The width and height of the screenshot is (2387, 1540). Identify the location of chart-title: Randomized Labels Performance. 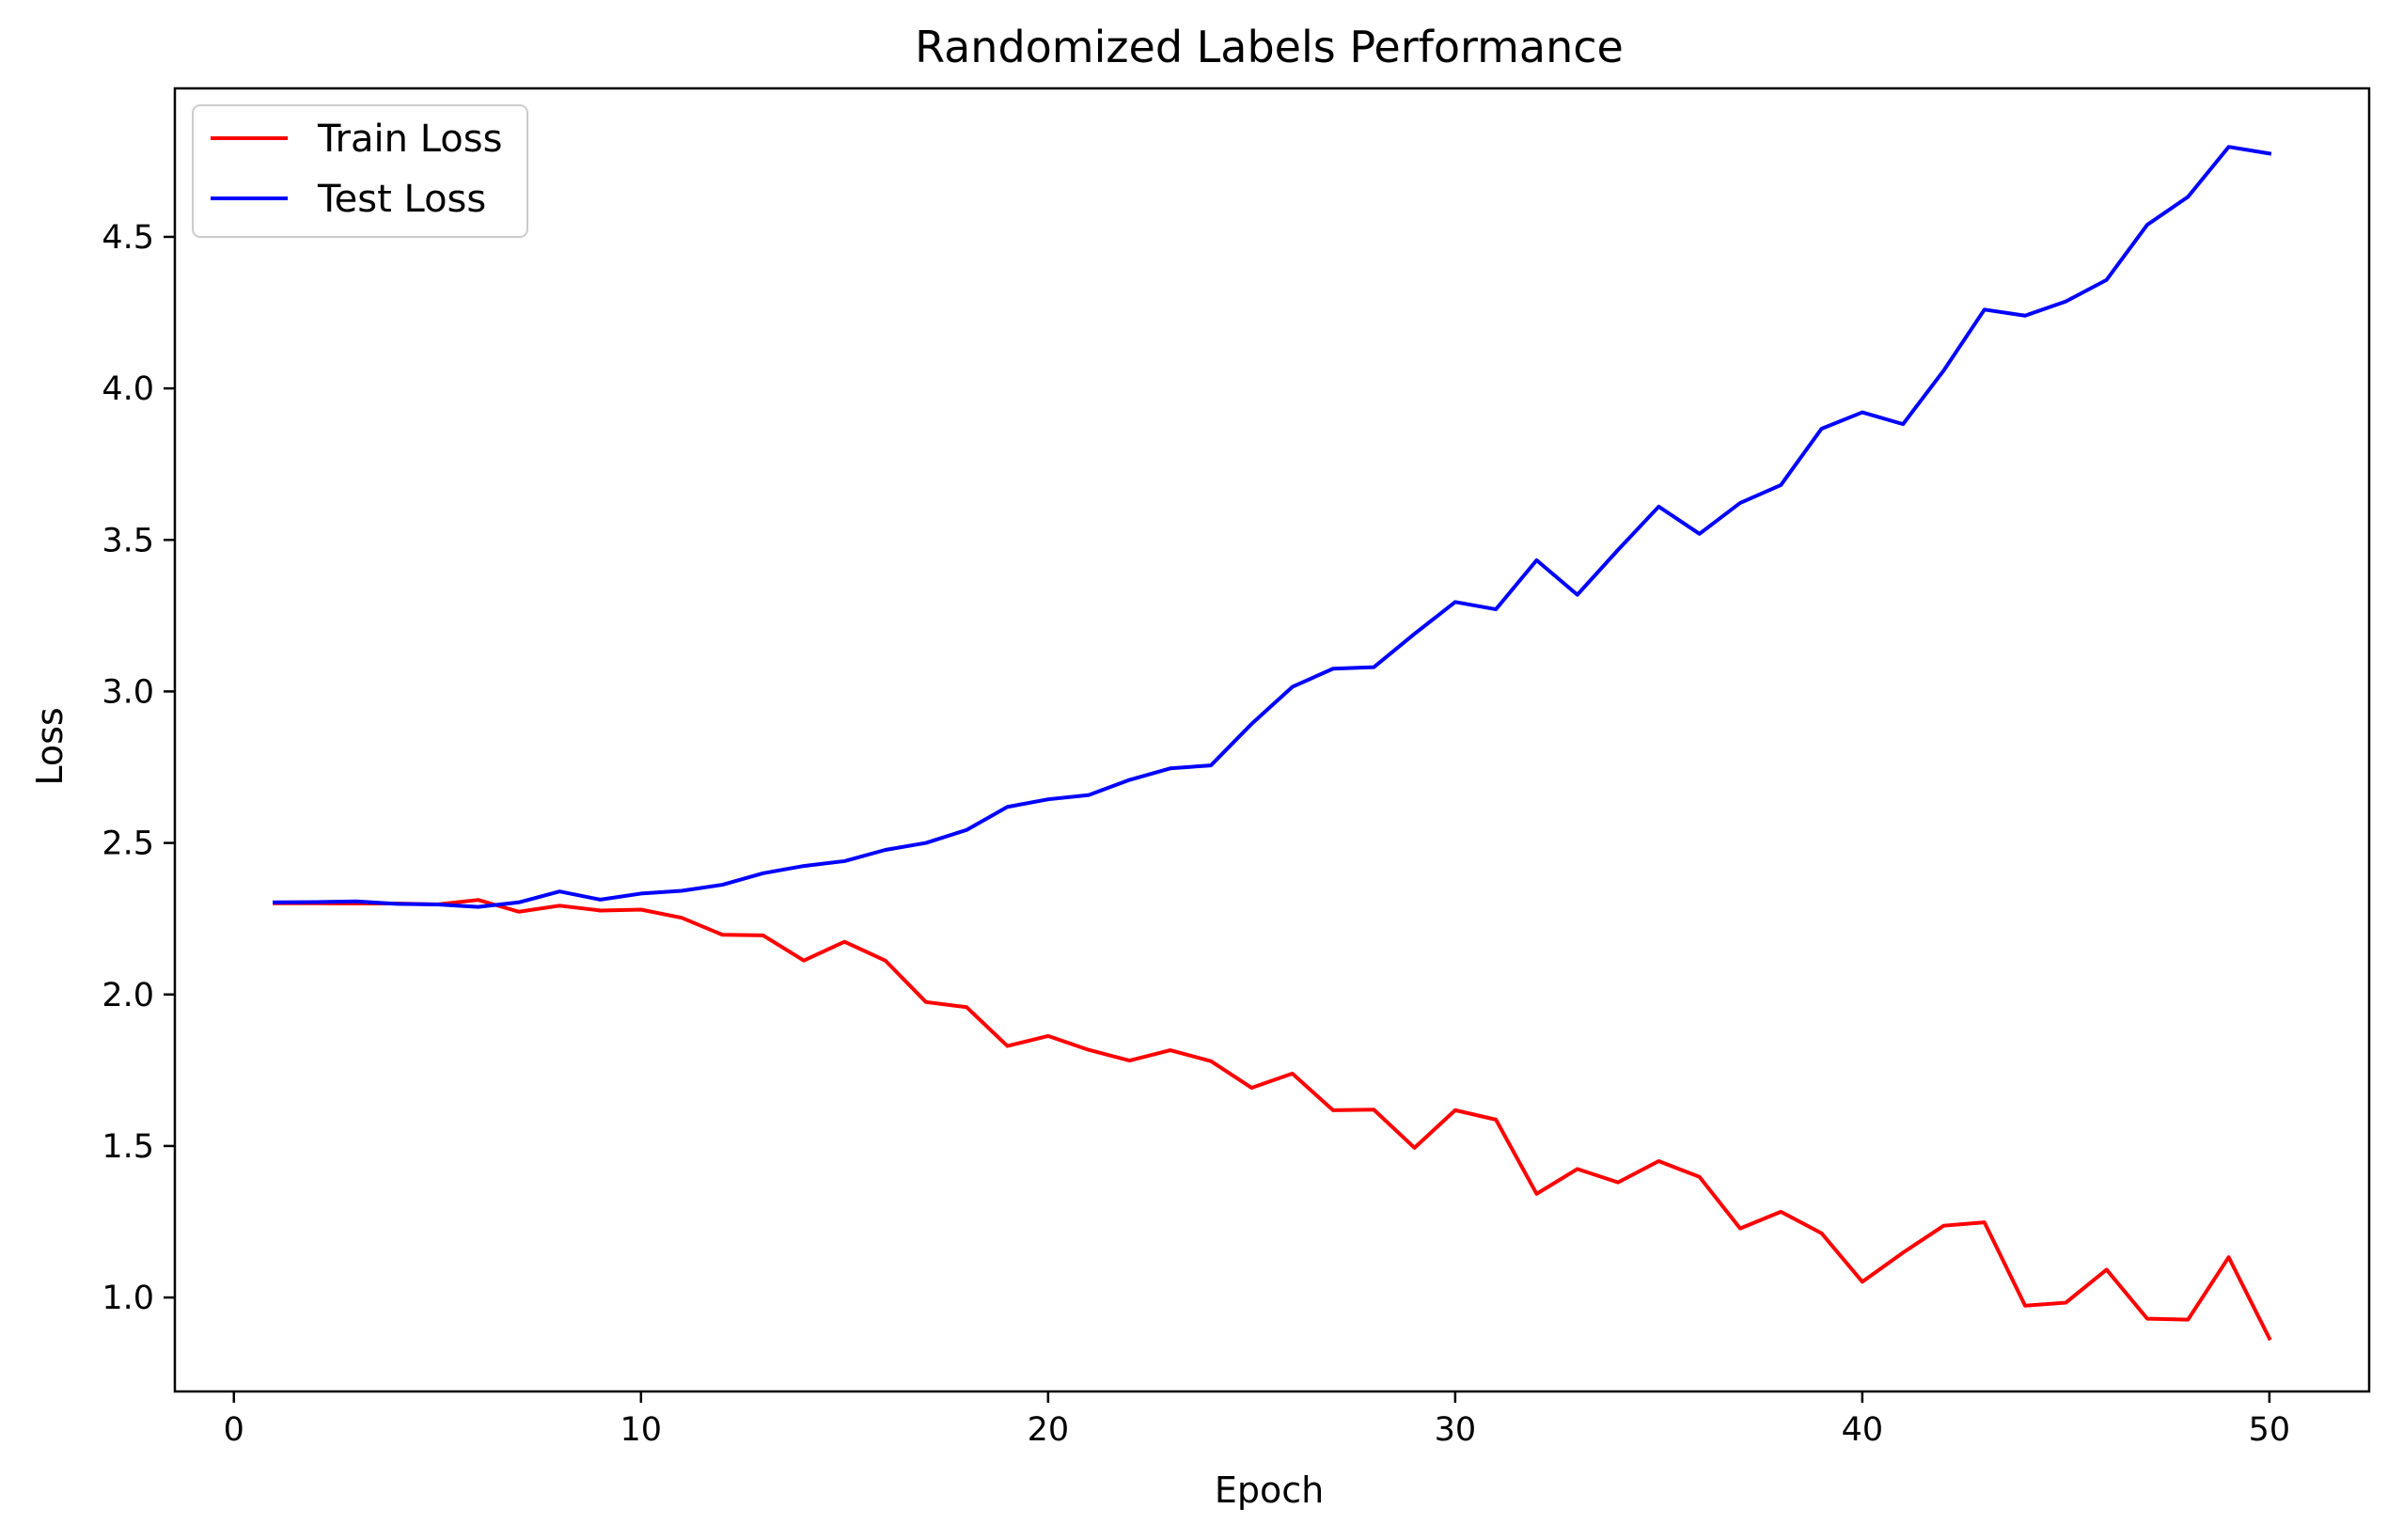
(1269, 47).